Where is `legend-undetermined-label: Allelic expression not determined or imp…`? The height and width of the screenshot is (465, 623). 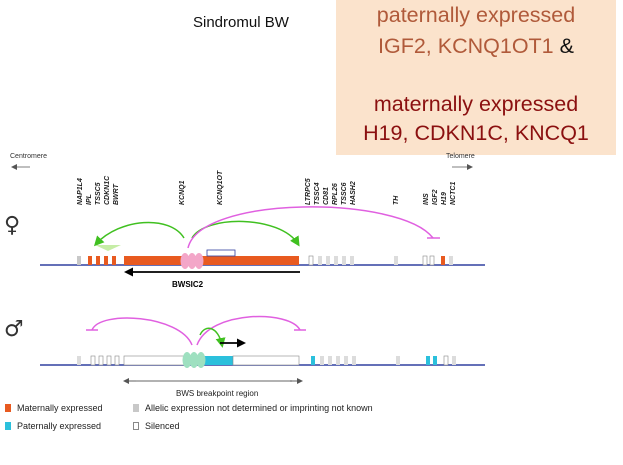 legend-undetermined-label: Allelic expression not determined or imp… is located at coordinates (259, 408).